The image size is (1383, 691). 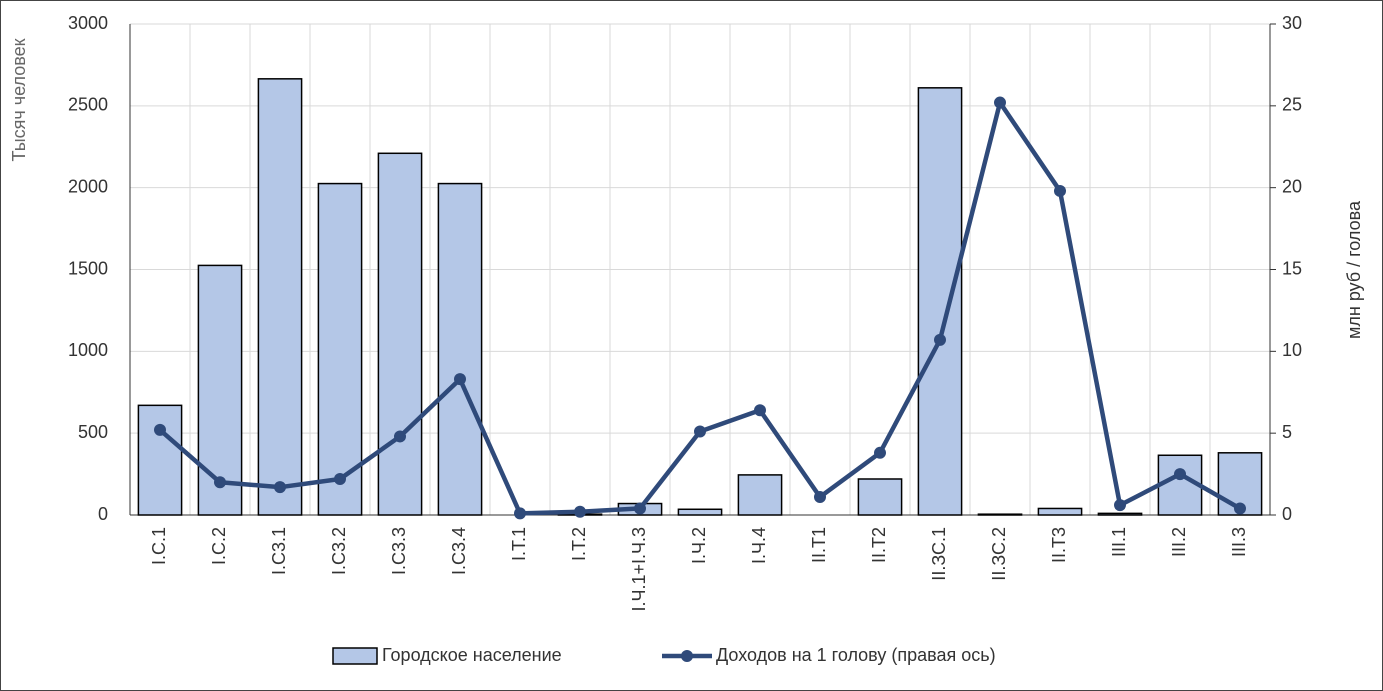 I want to click on x-tick-label: II.Т2, so click(x=879, y=545).